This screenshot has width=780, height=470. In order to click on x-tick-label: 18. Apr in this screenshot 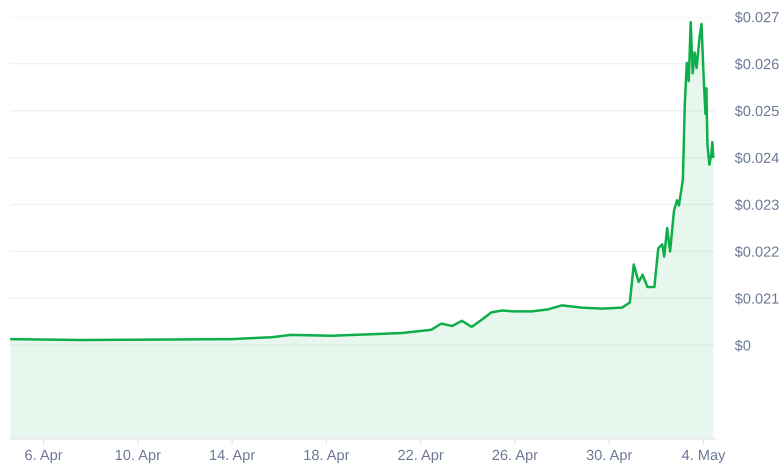, I will do `click(327, 456)`.